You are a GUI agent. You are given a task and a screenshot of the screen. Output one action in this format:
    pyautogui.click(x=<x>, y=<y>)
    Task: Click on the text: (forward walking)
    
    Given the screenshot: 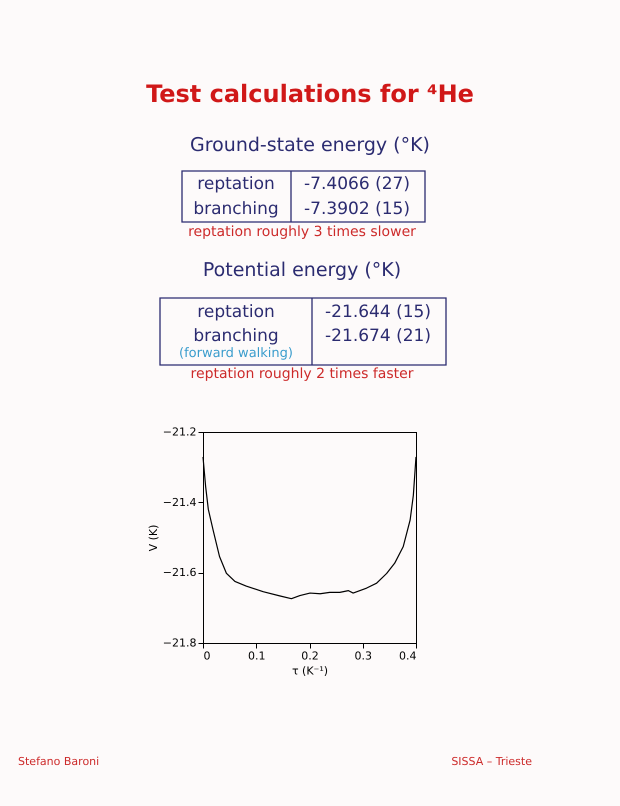 What is the action you would take?
    pyautogui.click(x=236, y=353)
    